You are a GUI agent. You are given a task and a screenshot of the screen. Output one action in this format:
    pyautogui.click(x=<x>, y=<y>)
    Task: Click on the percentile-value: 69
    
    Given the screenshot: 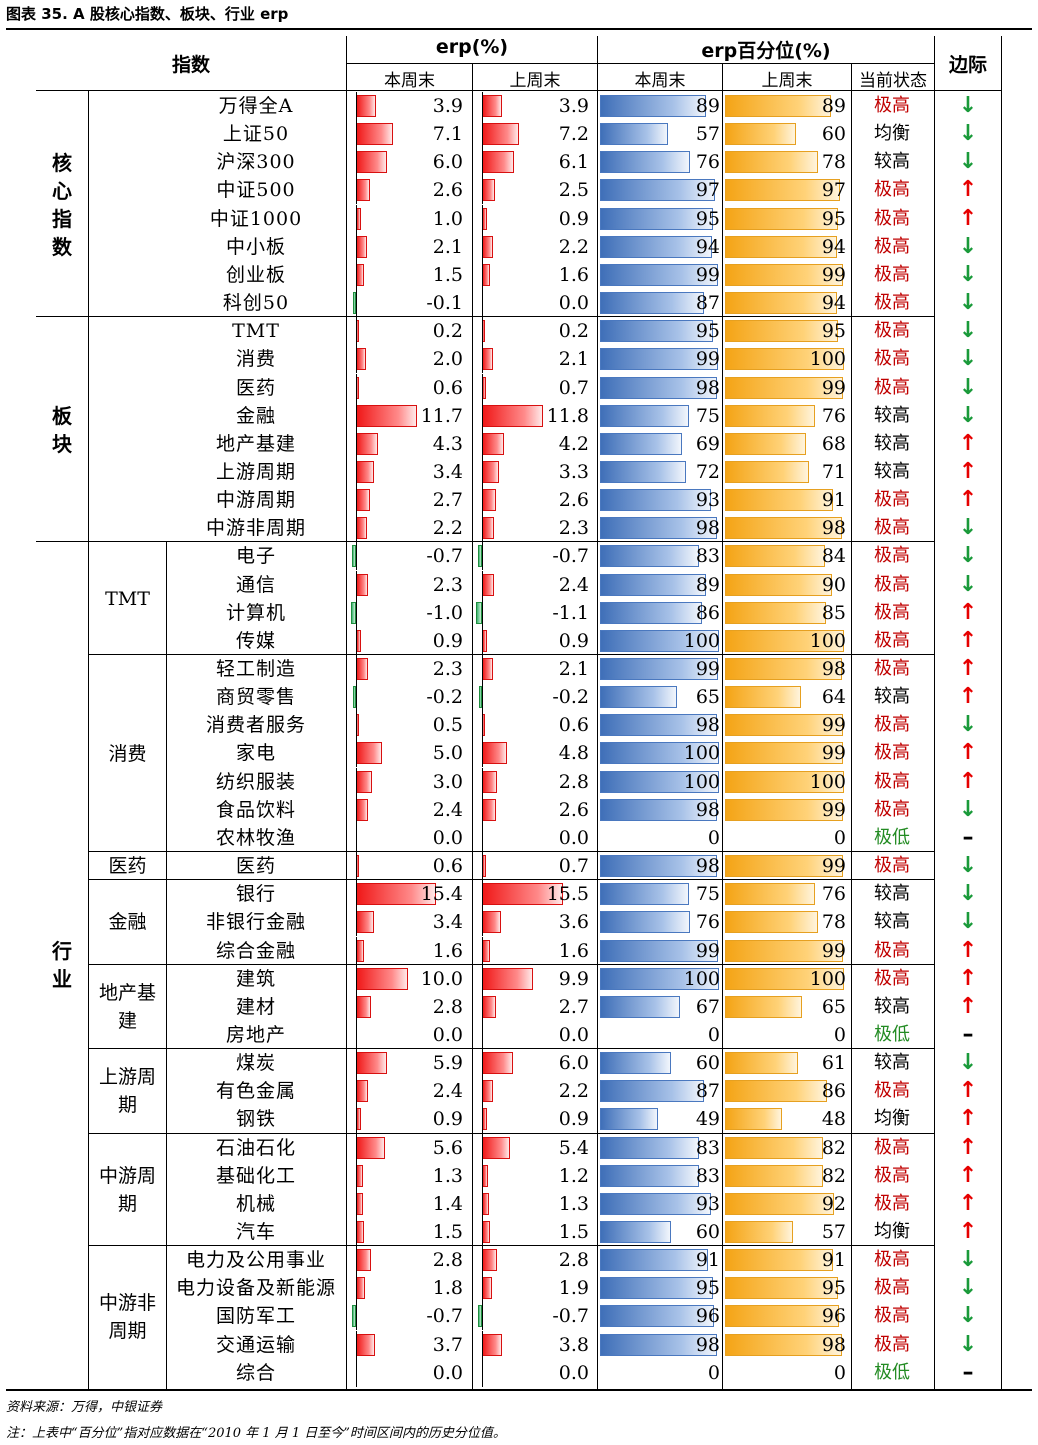 What is the action you would take?
    pyautogui.click(x=707, y=443)
    